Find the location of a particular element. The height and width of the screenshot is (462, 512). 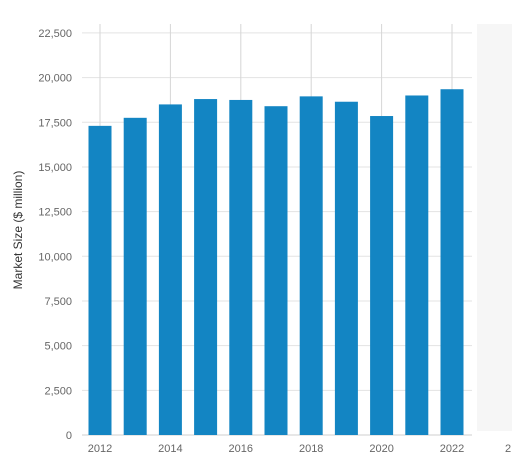

x-axis-tick-labels: 2012 2014 2016 2018 2020 2022 2 is located at coordinates (299, 449).